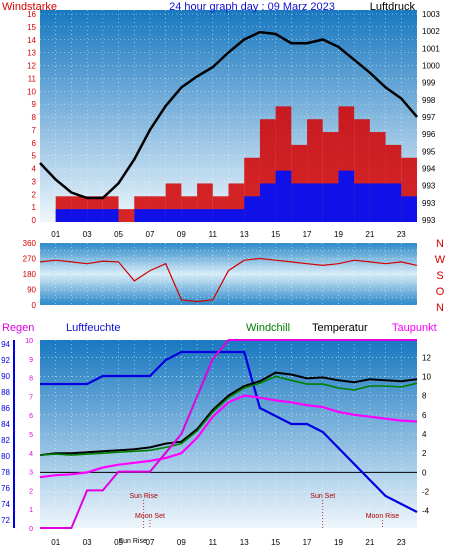  Describe the element at coordinates (426, 492) in the screenshot. I see `temperature-tick-label: -2` at that location.